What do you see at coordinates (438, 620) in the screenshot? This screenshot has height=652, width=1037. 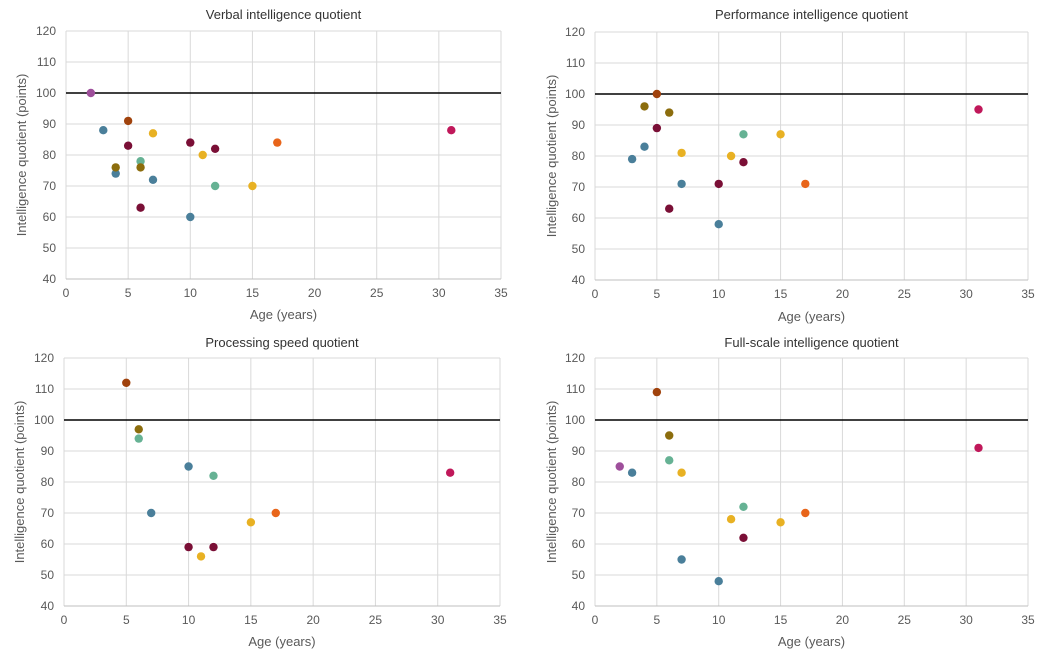 I see `x-tick-label: 30` at bounding box center [438, 620].